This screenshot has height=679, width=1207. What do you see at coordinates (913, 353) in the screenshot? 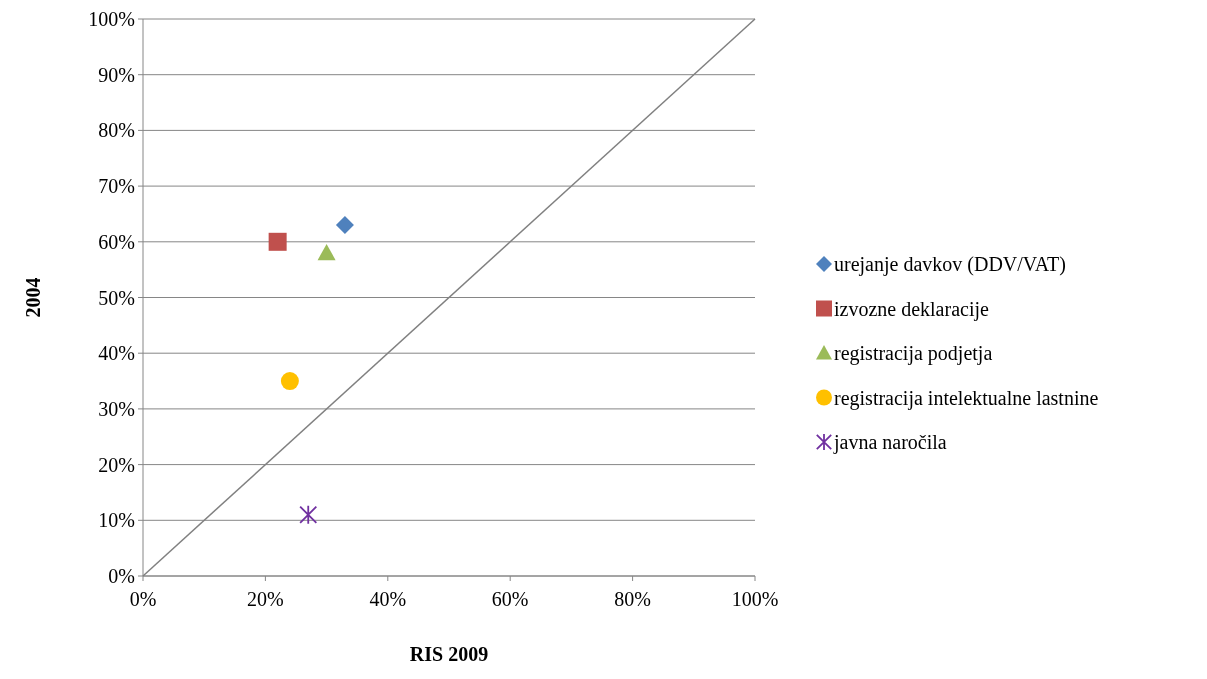
I see `legend-label: registracija podjetja` at bounding box center [913, 353].